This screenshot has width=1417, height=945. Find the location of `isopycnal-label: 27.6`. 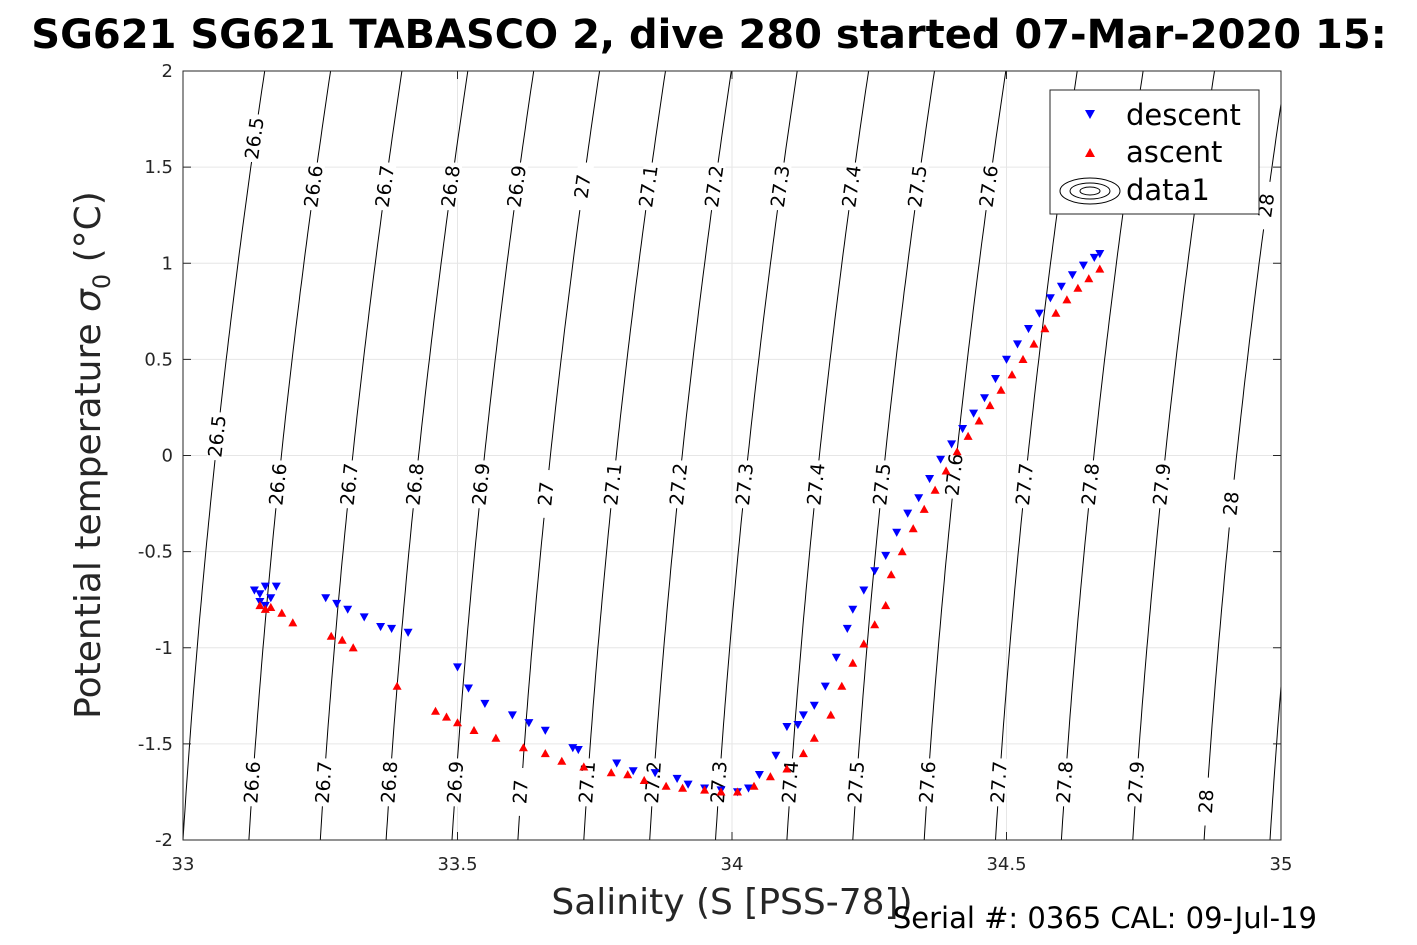

isopycnal-label: 27.6 is located at coordinates (928, 782).